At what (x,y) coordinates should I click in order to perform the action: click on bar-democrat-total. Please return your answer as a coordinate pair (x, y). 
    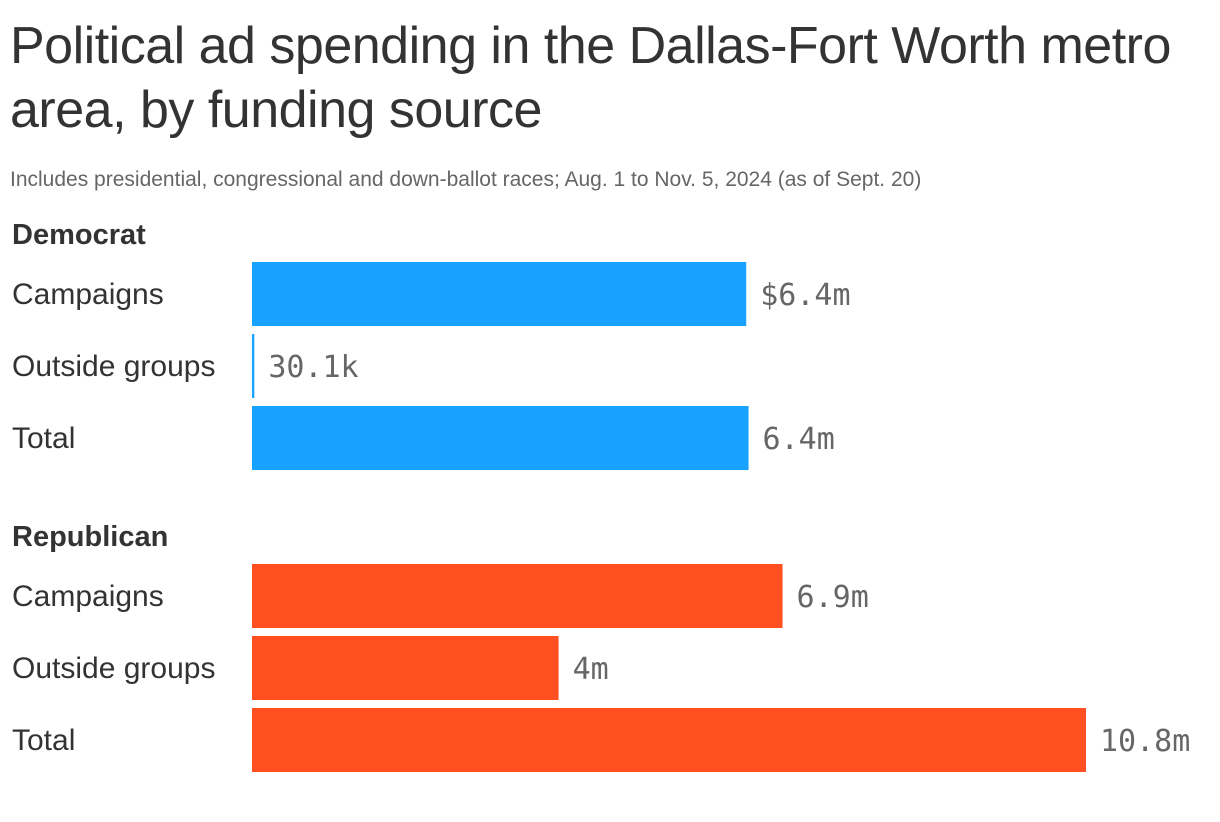
    Looking at the image, I should click on (500, 438).